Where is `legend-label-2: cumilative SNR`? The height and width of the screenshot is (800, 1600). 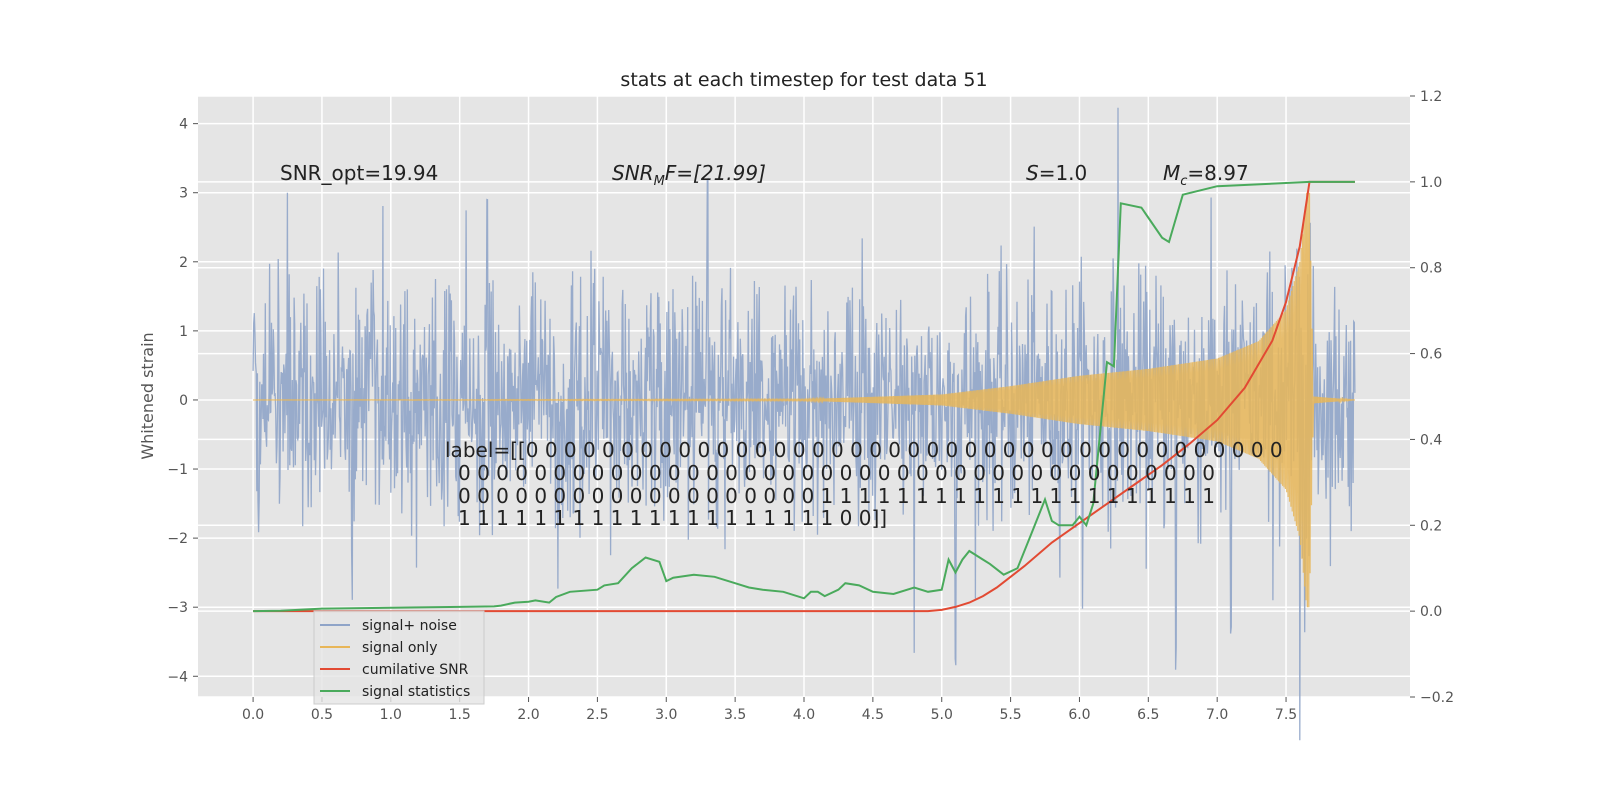 legend-label-2: cumilative SNR is located at coordinates (415, 670).